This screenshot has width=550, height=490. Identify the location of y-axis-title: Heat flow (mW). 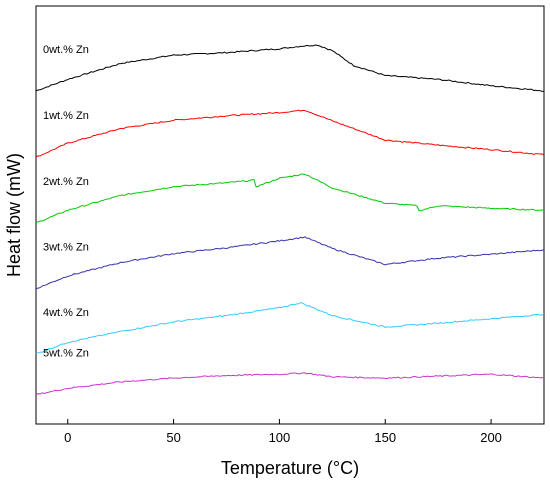
(14, 215).